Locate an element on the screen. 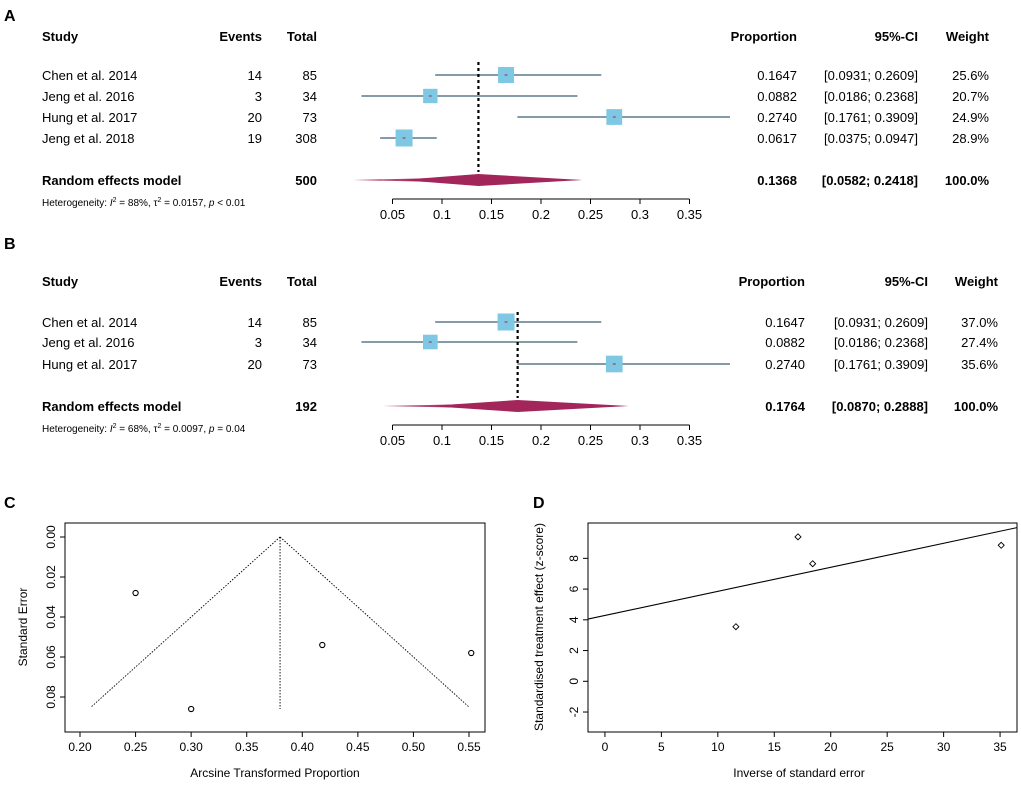  study-proportion: 0.0617 is located at coordinates (777, 138).